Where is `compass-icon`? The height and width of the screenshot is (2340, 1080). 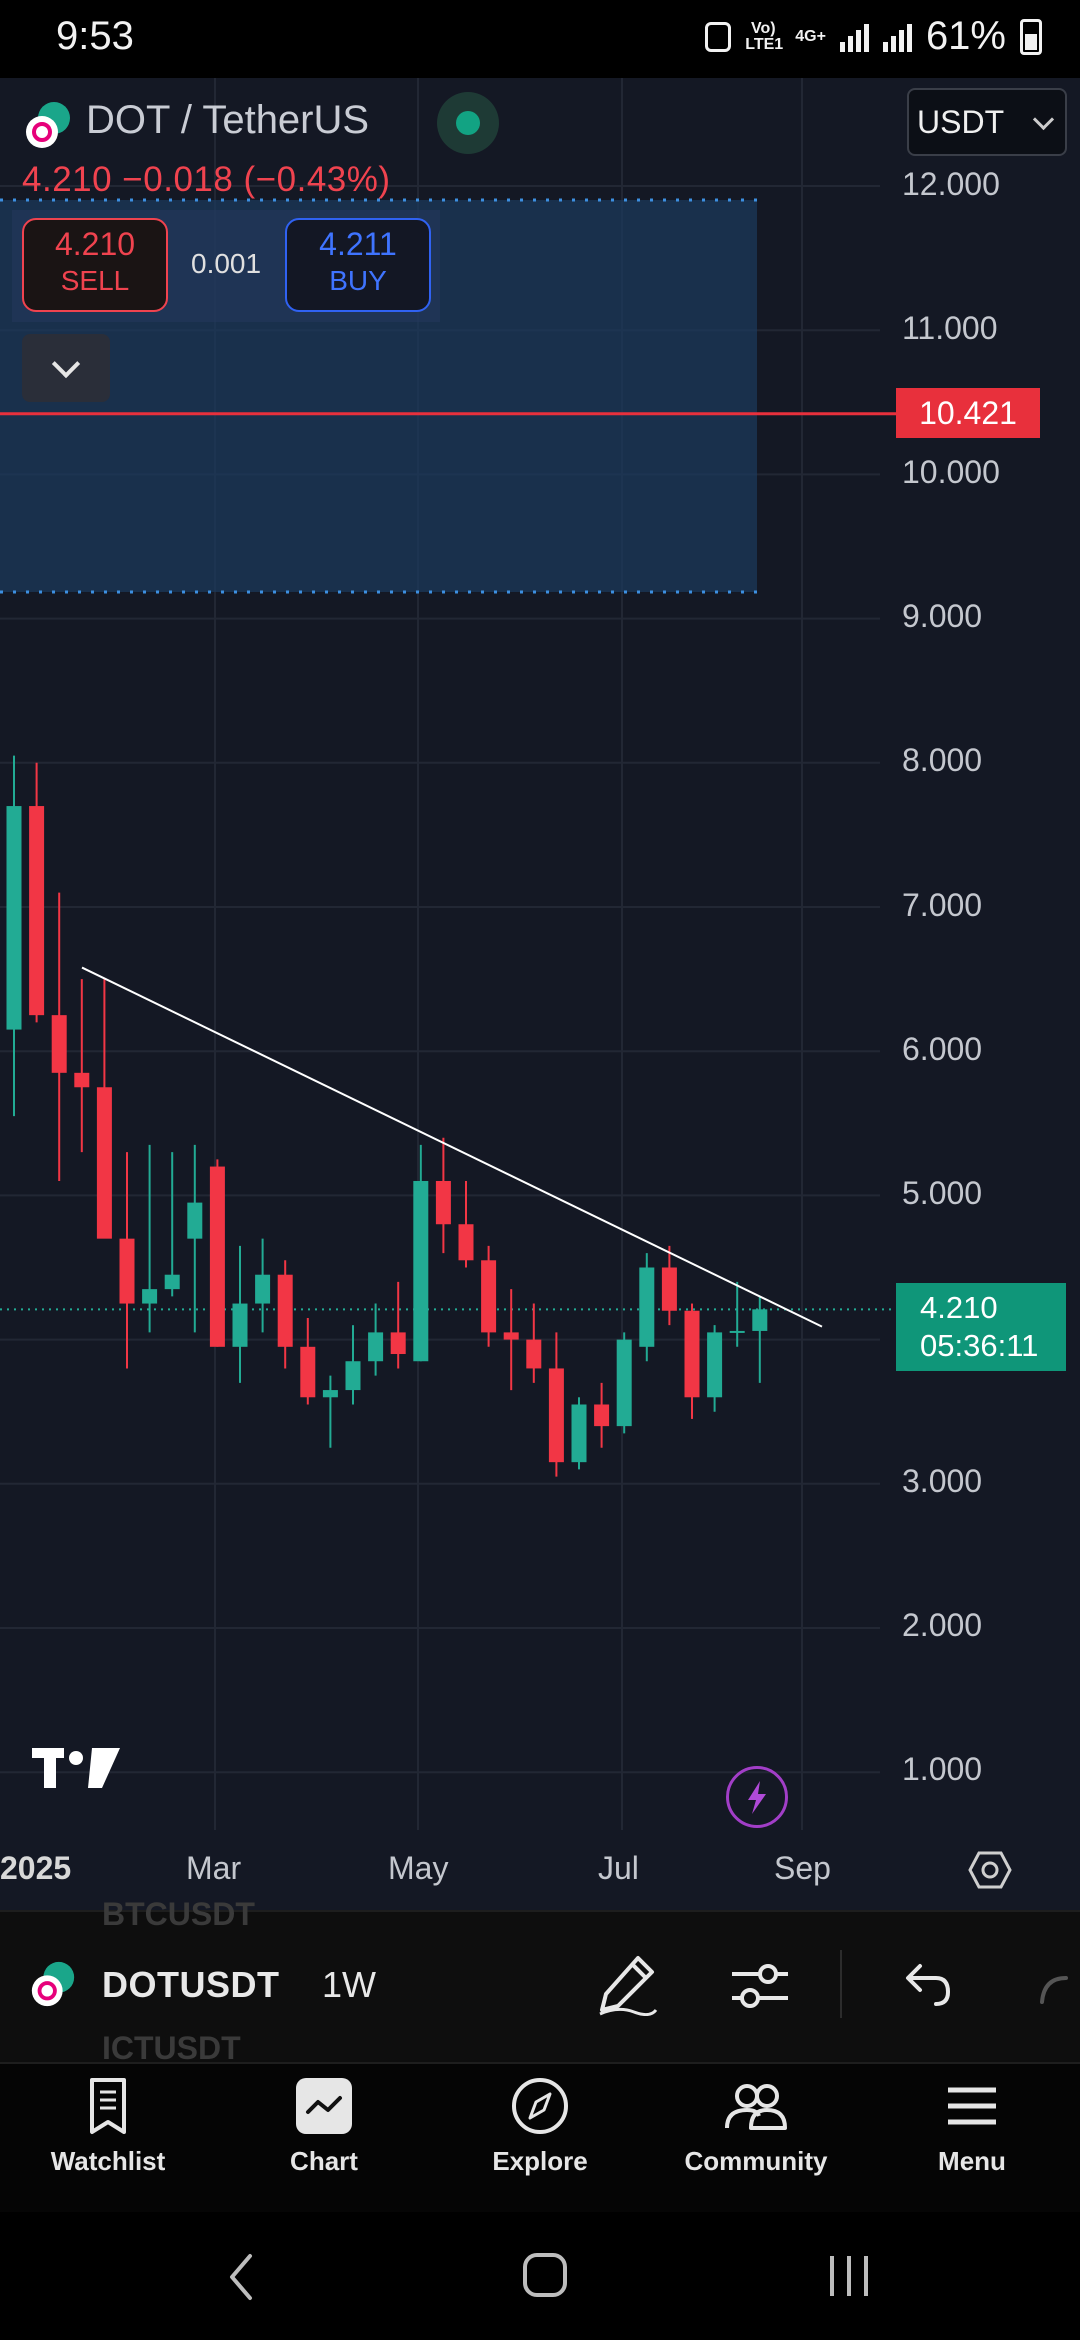 compass-icon is located at coordinates (540, 2106).